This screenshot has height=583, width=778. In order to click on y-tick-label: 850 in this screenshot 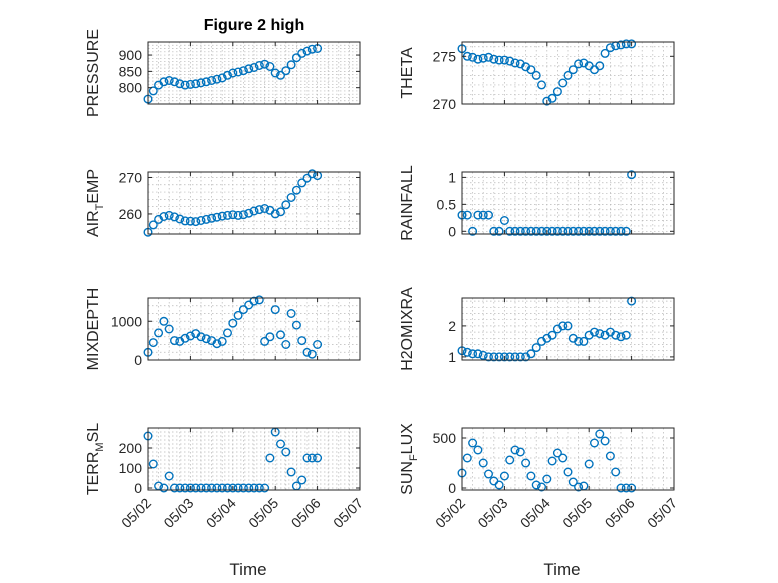, I will do `click(131, 71)`.